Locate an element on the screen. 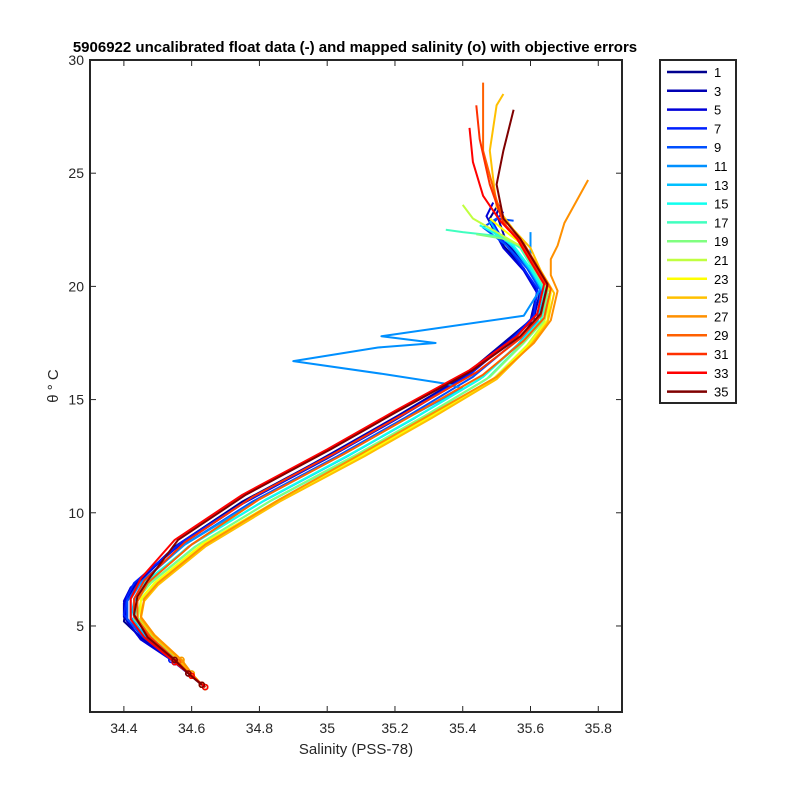 The height and width of the screenshot is (800, 800). legend-box is located at coordinates (698, 231).